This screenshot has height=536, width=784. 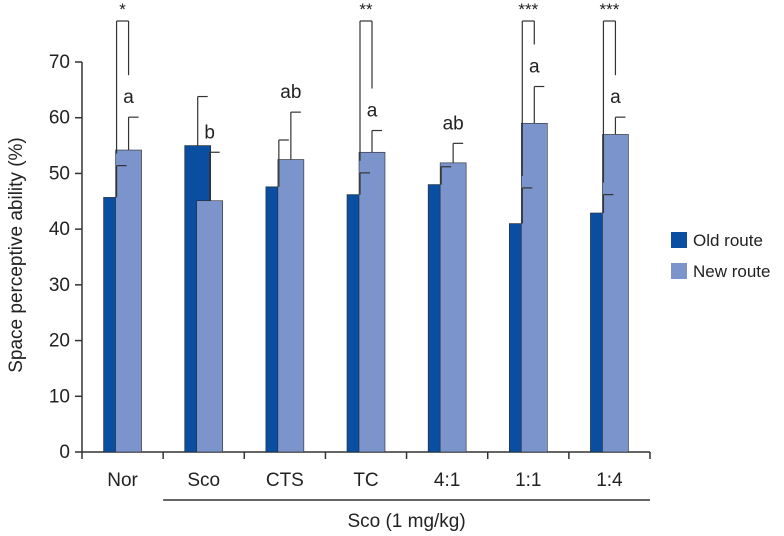 I want to click on x-tick-label: 1:4, so click(x=609, y=480).